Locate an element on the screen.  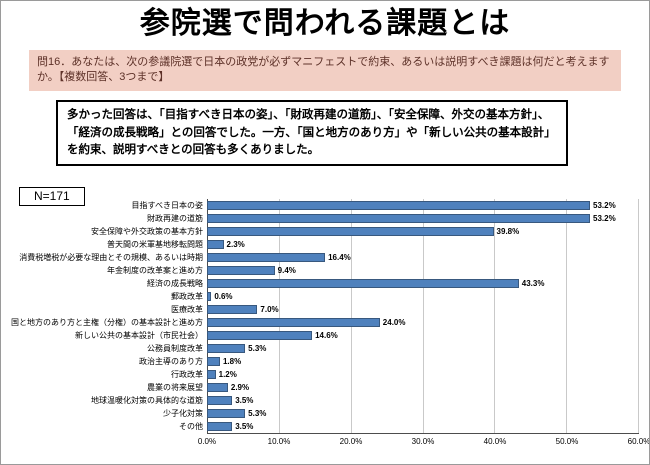
category-label: 新しい公共の基本設計（市民社会） is located at coordinates (139, 335).